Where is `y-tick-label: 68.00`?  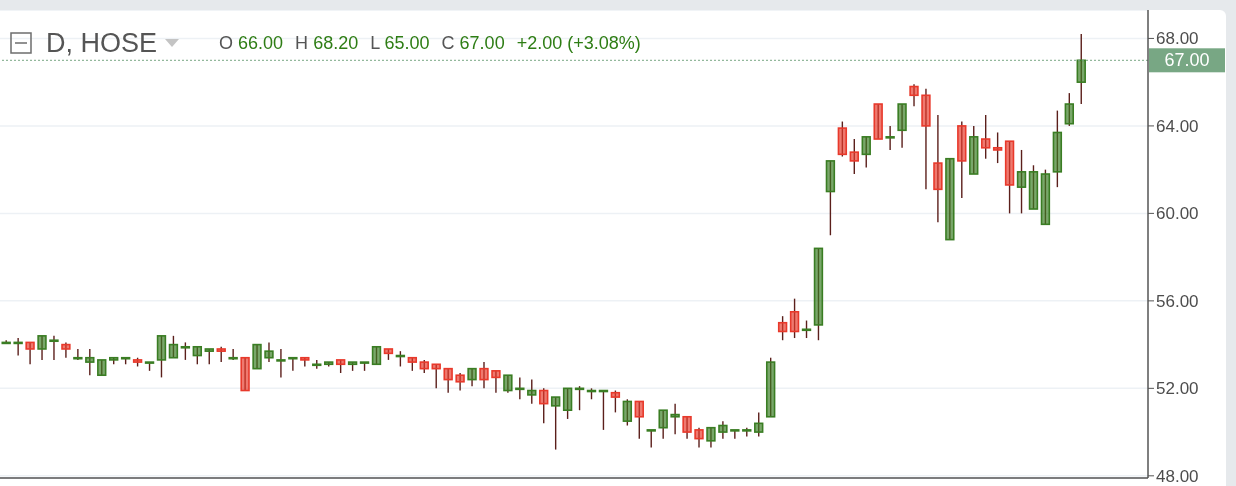 y-tick-label: 68.00 is located at coordinates (1177, 39).